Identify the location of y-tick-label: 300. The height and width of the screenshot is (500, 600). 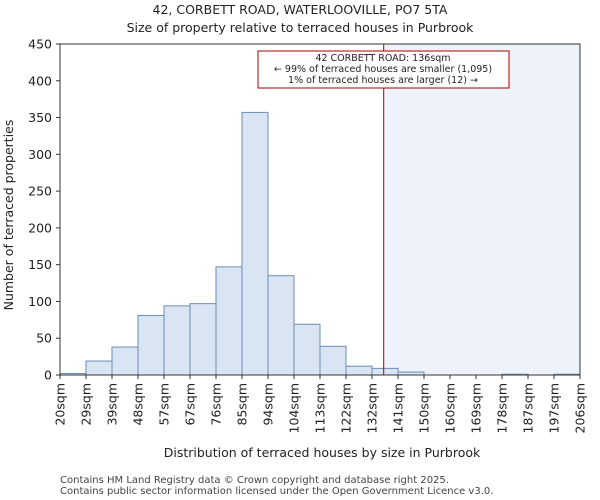
(40, 154).